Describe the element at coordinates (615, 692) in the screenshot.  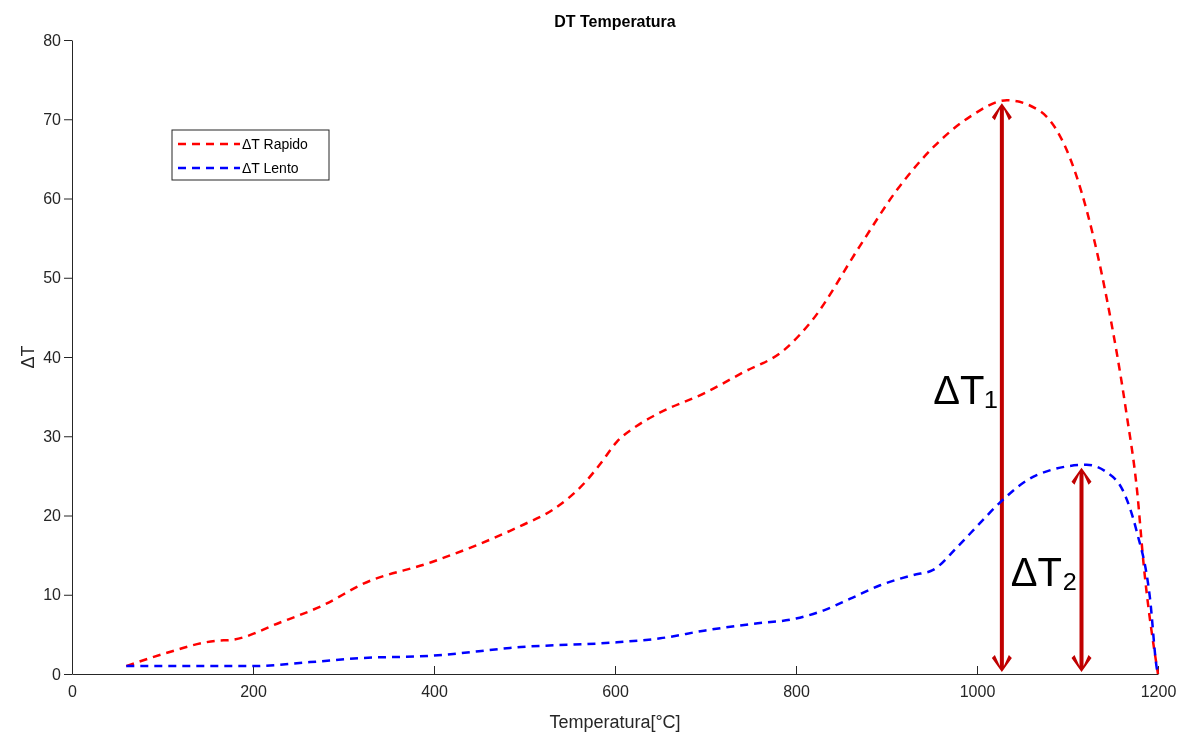
I see `x-tick-label: 600` at that location.